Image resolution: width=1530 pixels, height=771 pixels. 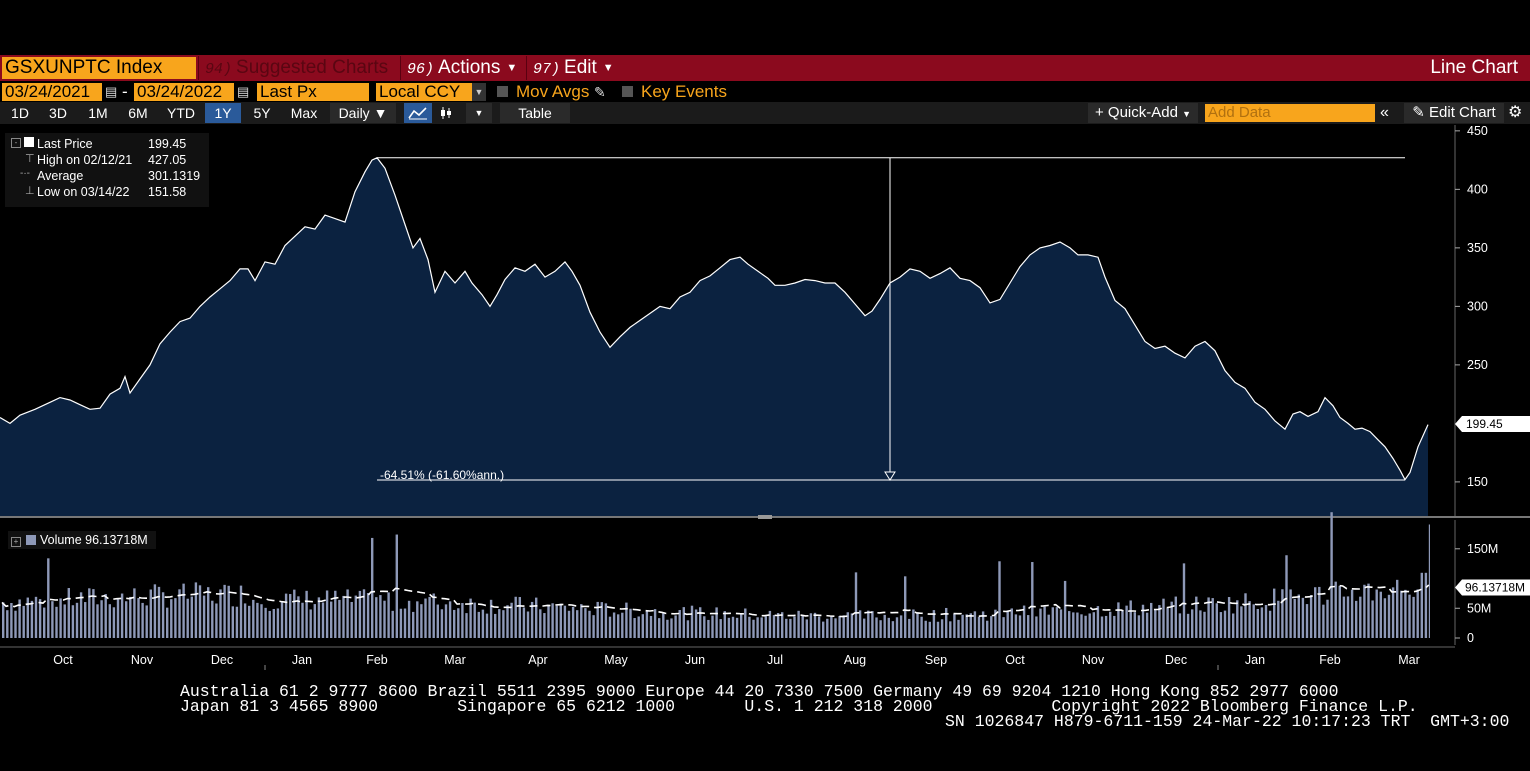 What do you see at coordinates (462, 68) in the screenshot?
I see `actions-menu-button: 96) Actions ▼` at bounding box center [462, 68].